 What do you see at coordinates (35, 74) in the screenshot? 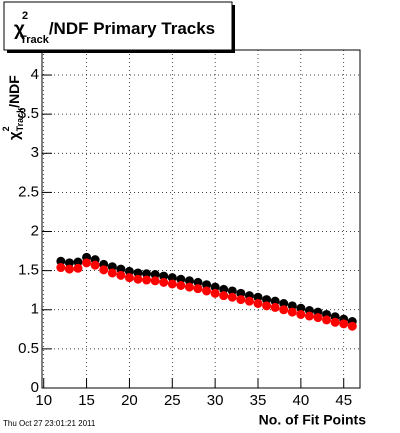
I see `y-tick-label: 4` at bounding box center [35, 74].